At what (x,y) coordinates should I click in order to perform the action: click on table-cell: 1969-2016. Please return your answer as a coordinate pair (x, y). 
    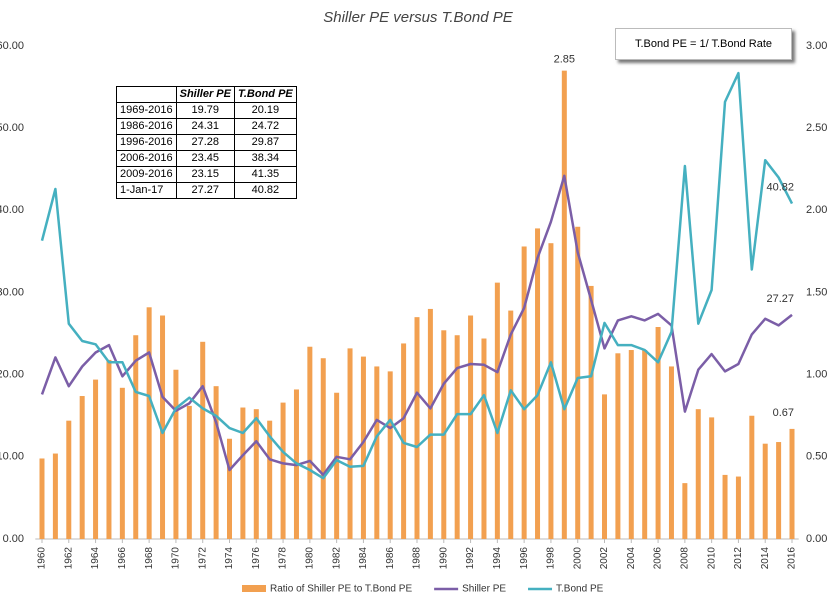
    Looking at the image, I should click on (146, 110).